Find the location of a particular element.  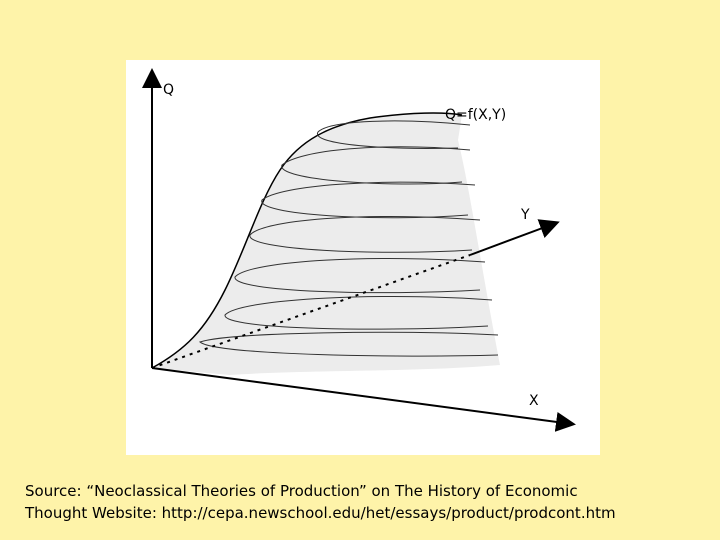

function-label: Q=f(X,Y) is located at coordinates (475, 115).